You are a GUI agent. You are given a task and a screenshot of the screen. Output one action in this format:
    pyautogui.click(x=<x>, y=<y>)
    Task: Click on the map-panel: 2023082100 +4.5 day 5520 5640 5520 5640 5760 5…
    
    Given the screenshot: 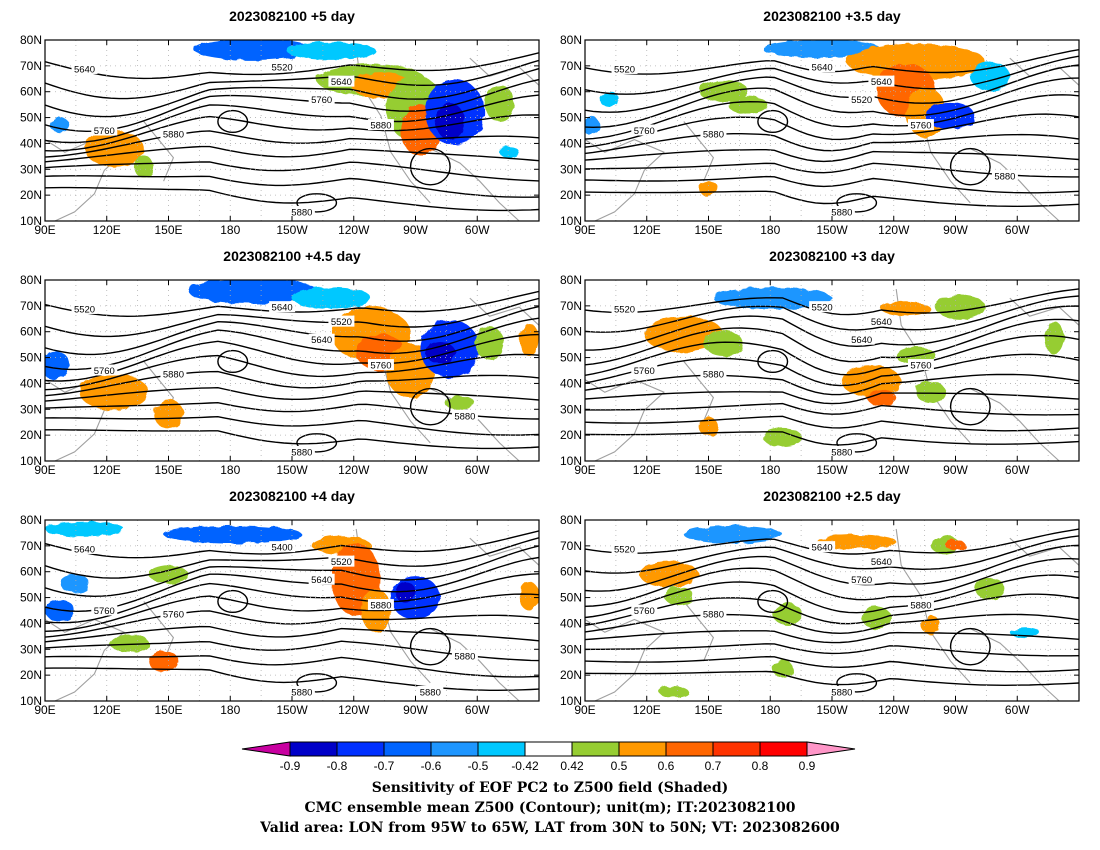 What is the action you would take?
    pyautogui.click(x=280, y=362)
    